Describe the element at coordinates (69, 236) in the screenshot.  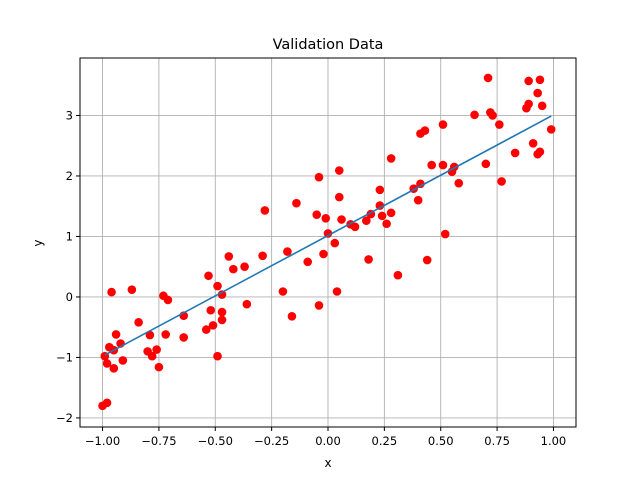
I see `y-tick-label: 1` at that location.